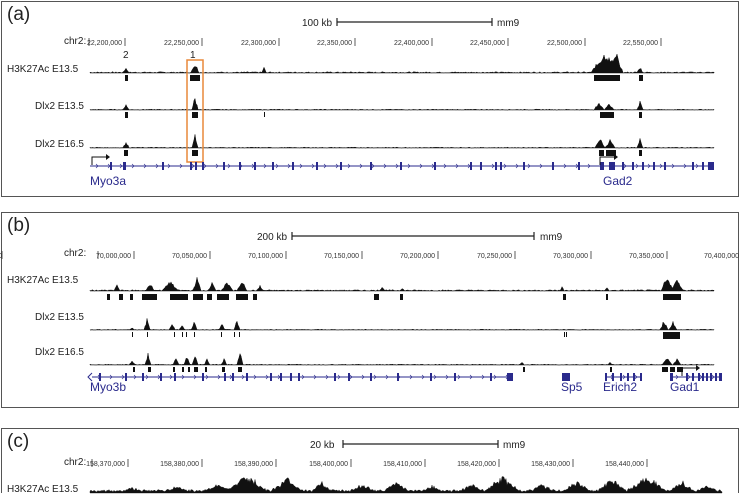 Image resolution: width=740 pixels, height=494 pixels. Describe the element at coordinates (640, 43) in the screenshot. I see `tick-label: 22,550,000` at that location.